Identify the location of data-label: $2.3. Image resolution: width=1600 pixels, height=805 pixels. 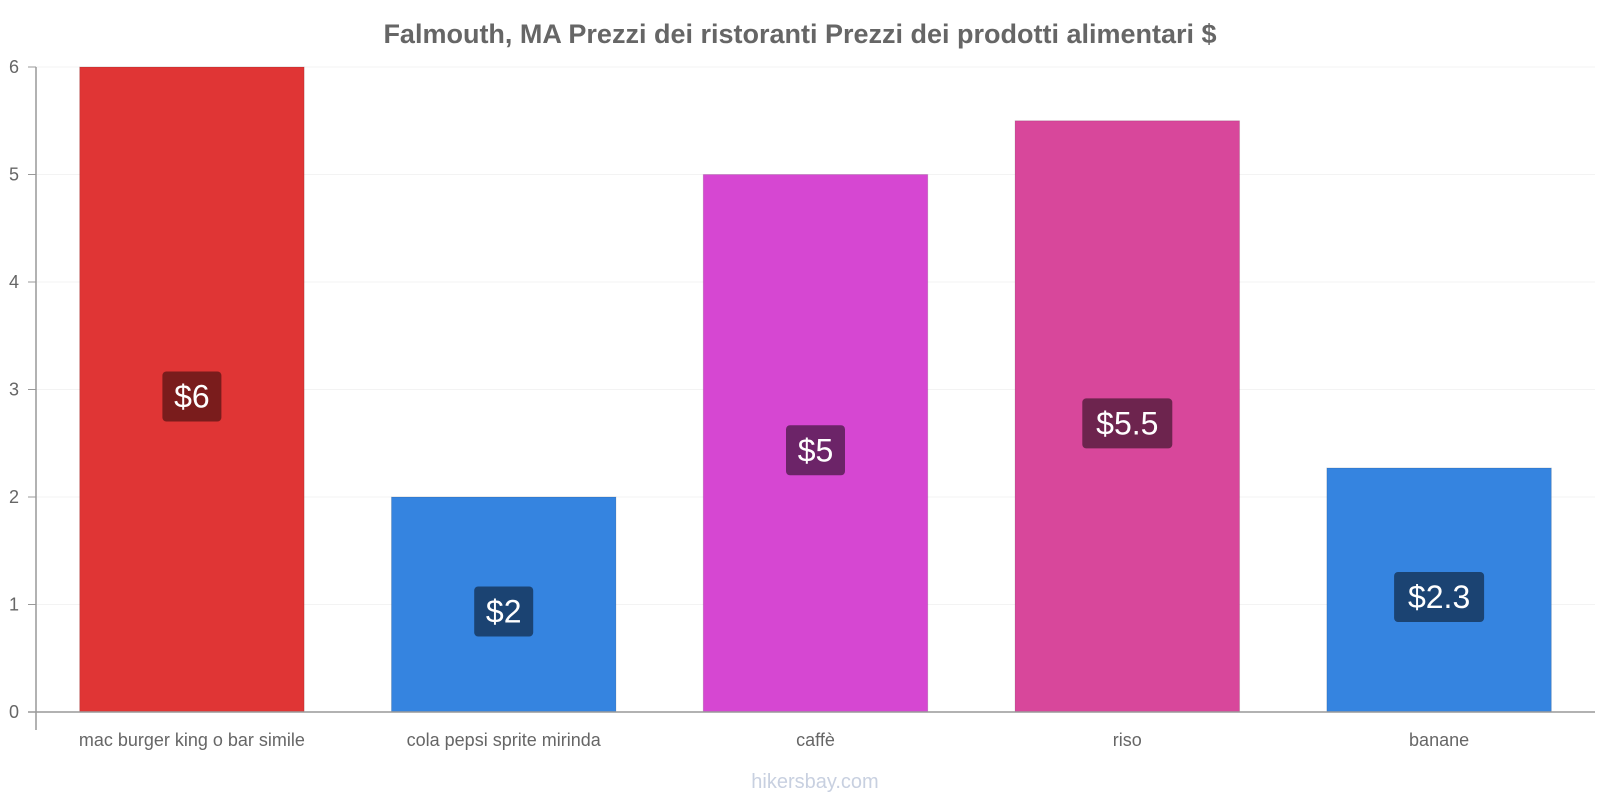
(1439, 597).